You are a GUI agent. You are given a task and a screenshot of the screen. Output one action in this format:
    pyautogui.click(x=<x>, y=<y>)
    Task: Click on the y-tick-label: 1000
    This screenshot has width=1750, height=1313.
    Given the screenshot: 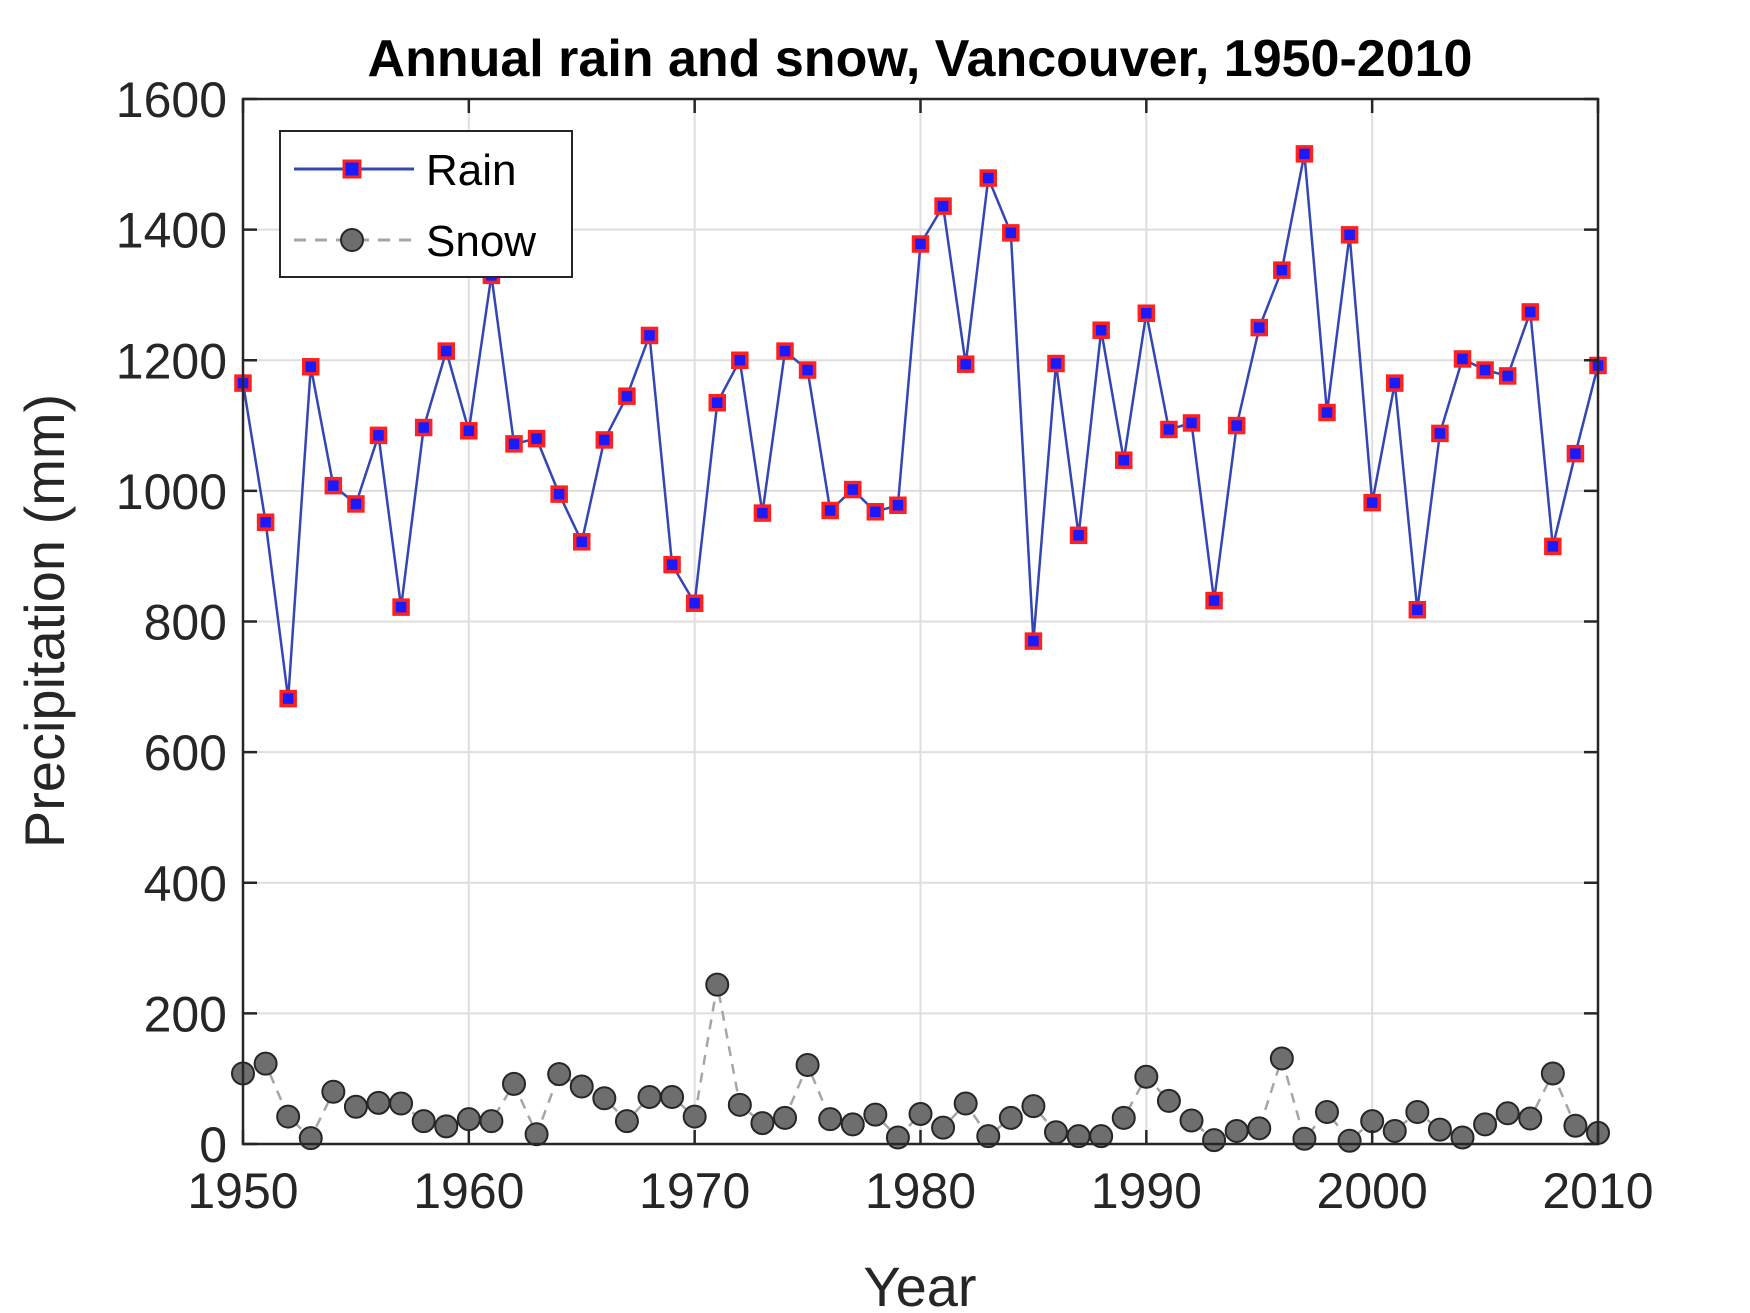 What is the action you would take?
    pyautogui.click(x=171, y=492)
    